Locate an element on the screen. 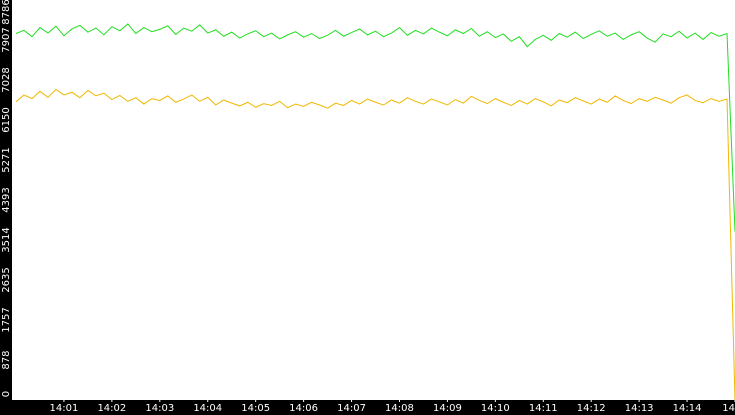  y-tick-label: 4393 is located at coordinates (6, 199).